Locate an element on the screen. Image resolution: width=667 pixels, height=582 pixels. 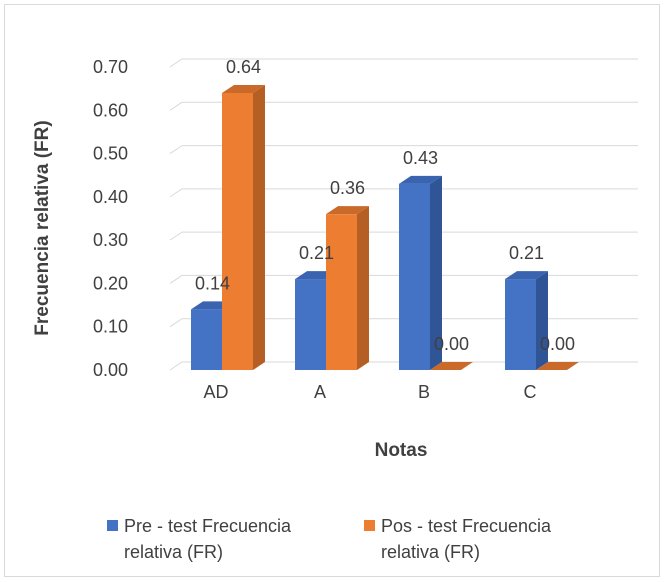
data-label: 0.64 is located at coordinates (243, 67).